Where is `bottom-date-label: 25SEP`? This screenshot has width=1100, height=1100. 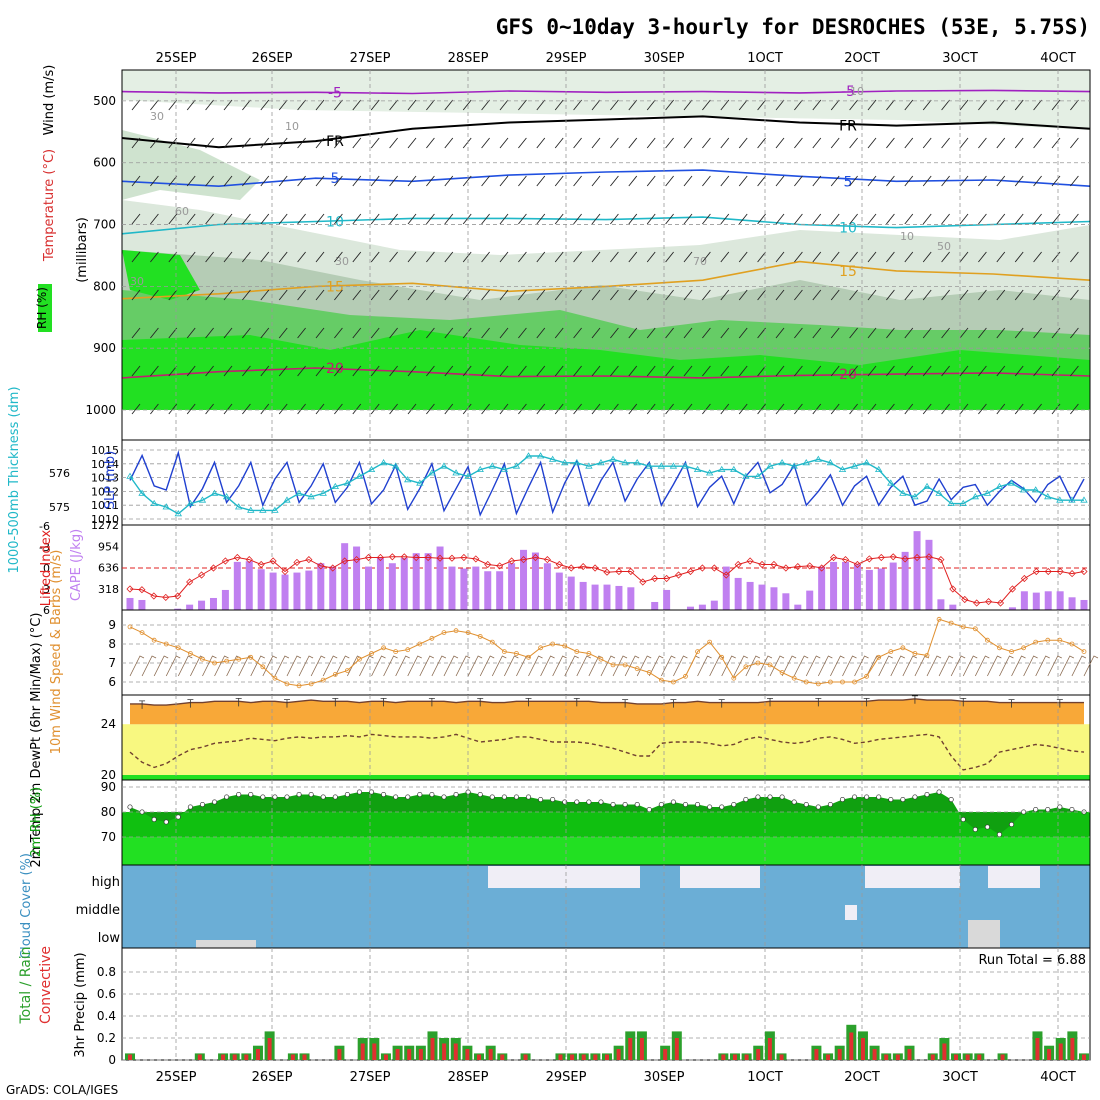
bottom-date-label: 25SEP is located at coordinates (176, 1077).